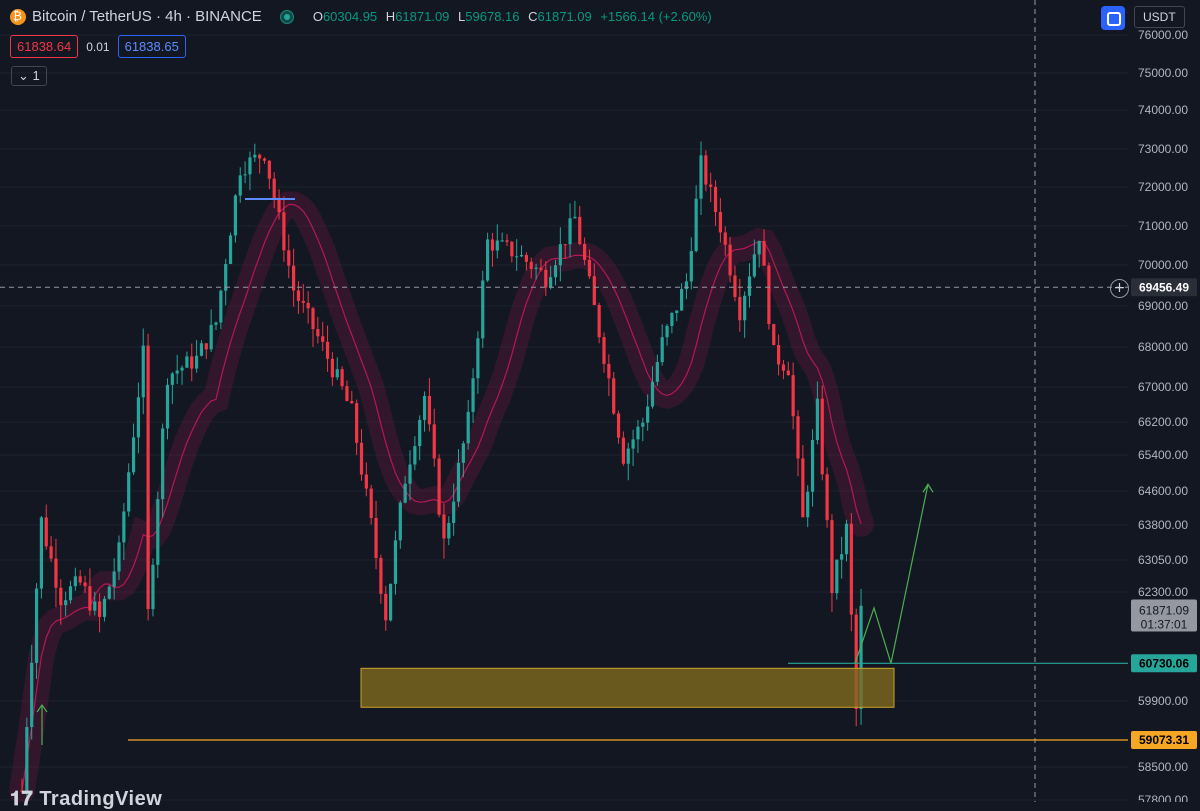  Describe the element at coordinates (1163, 560) in the screenshot. I see `price-tick-label: 63050.00` at that location.